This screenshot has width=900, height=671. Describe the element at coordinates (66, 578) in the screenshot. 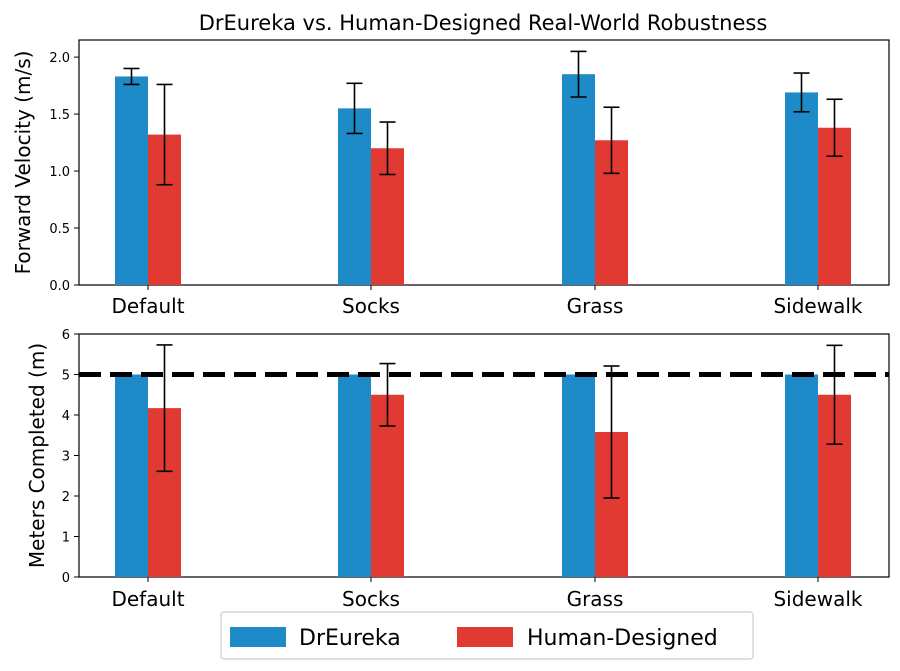

I see `y-tick-label: 0` at that location.